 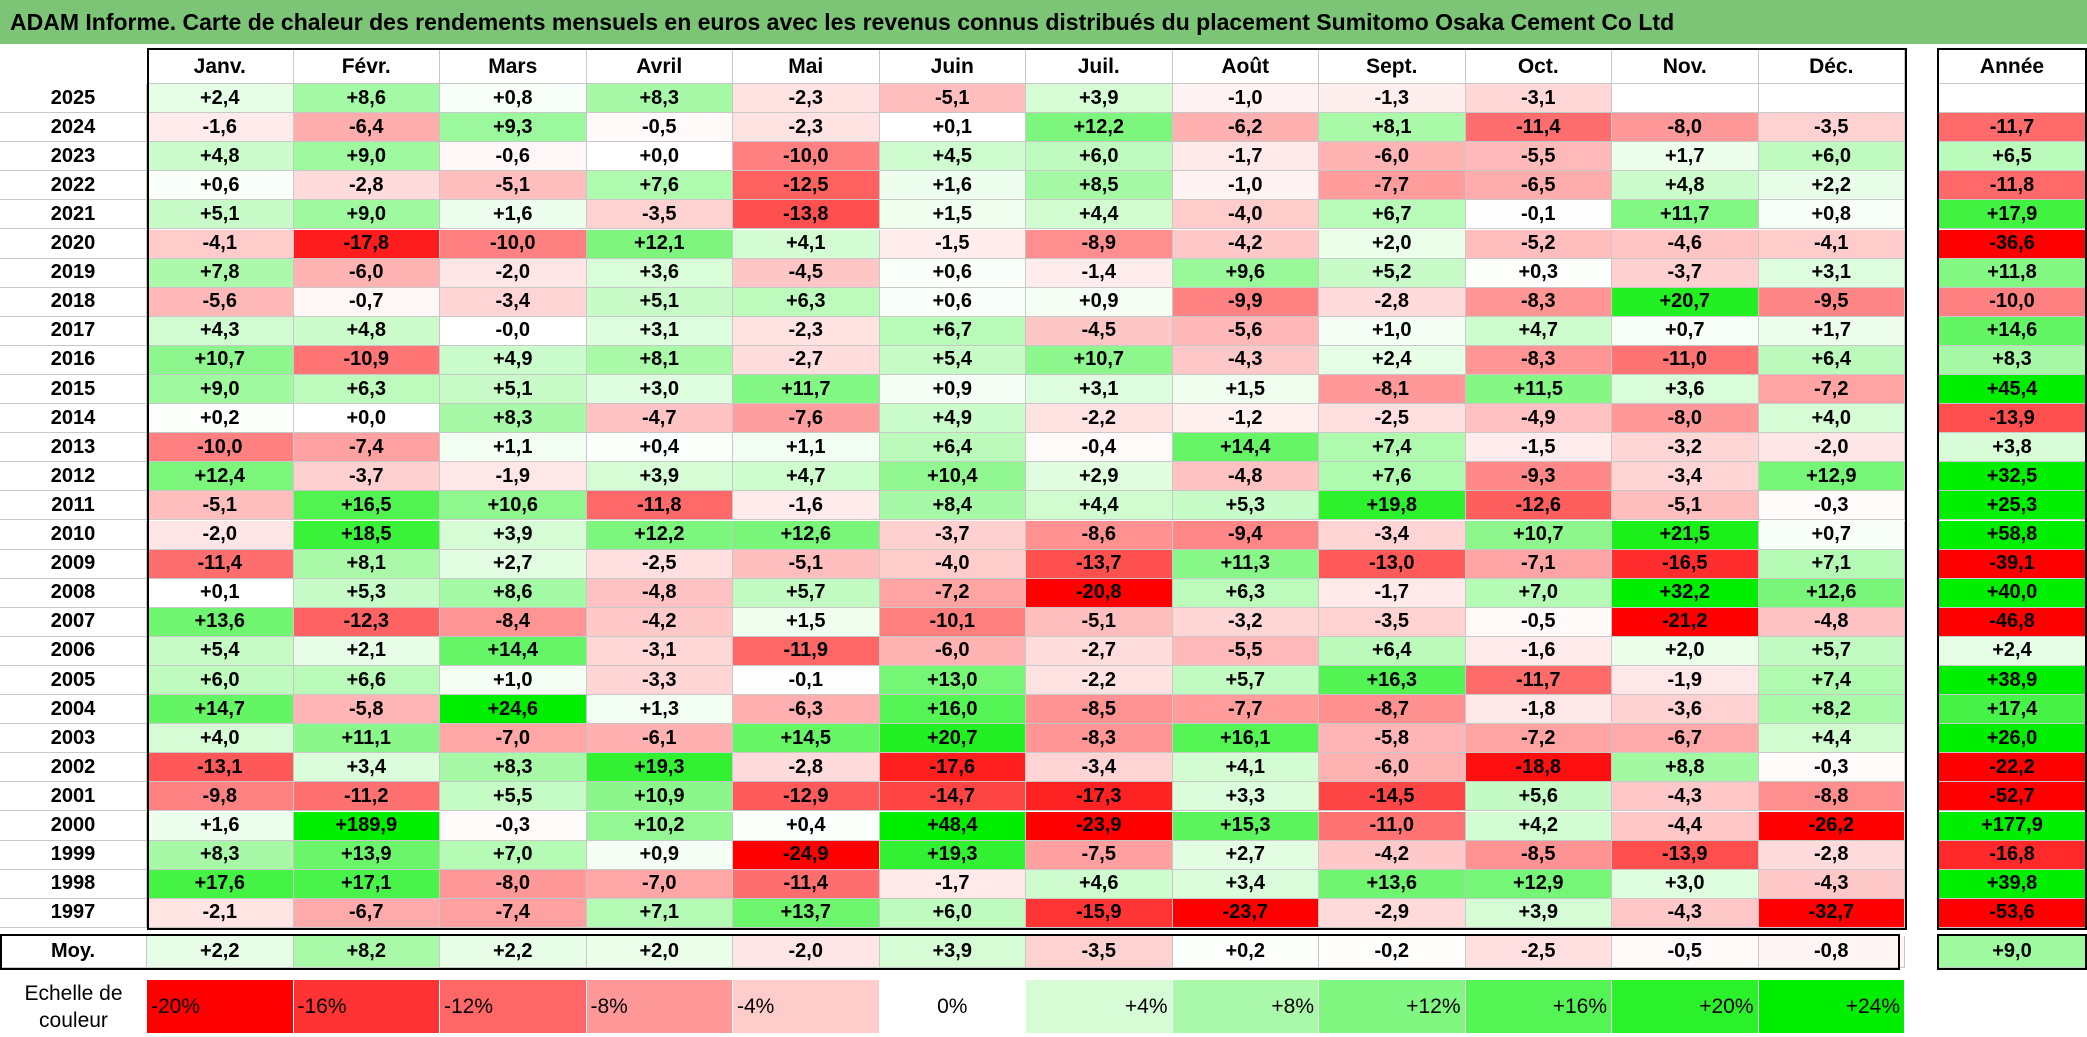 What do you see at coordinates (1392, 390) in the screenshot?
I see `heatmap-cell: -8,1` at bounding box center [1392, 390].